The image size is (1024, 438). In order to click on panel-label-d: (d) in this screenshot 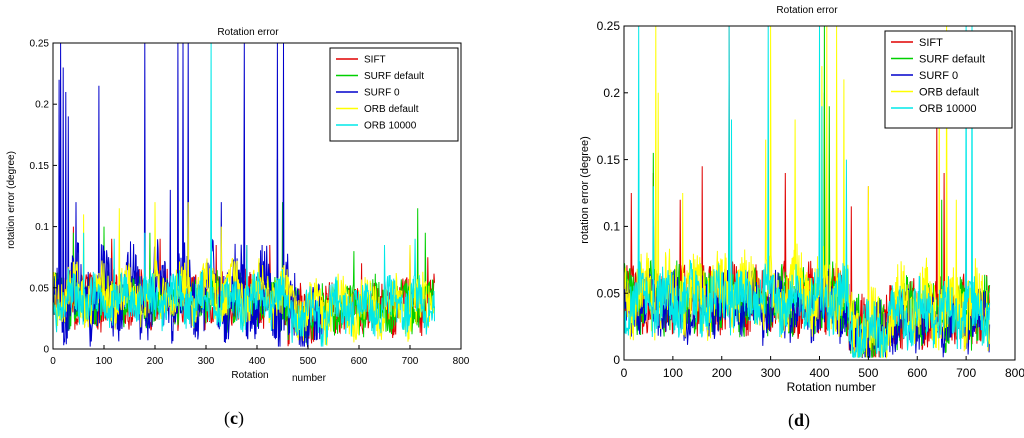, I will do `click(799, 420)`.